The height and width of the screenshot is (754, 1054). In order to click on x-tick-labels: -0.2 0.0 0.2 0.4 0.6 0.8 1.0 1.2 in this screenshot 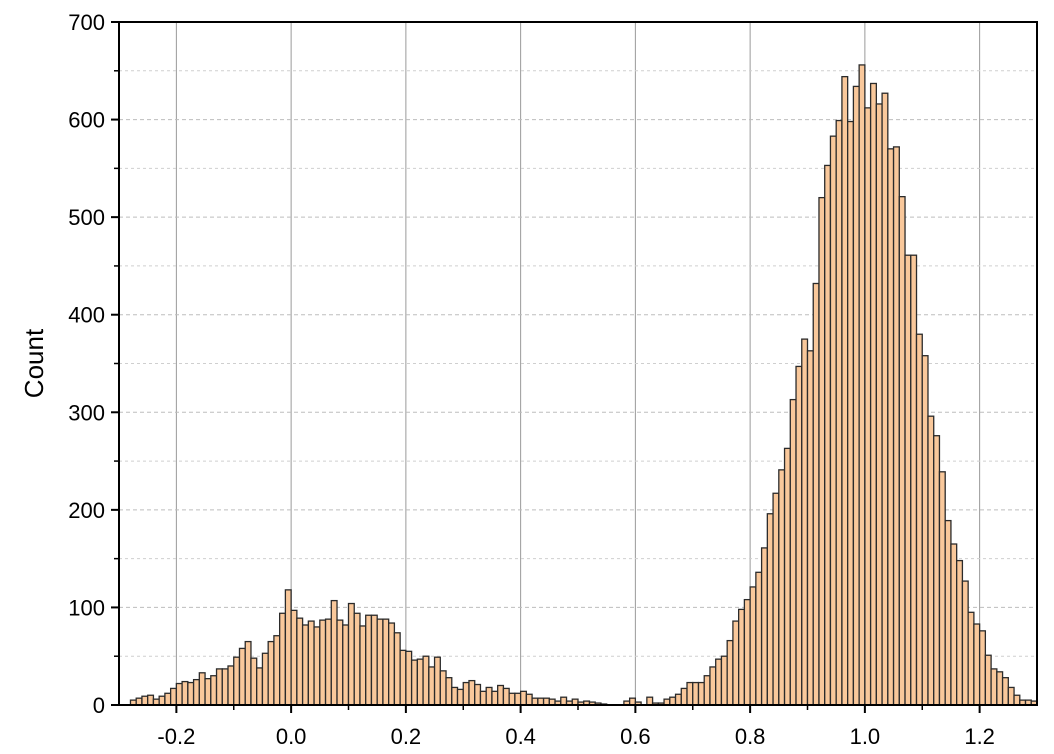, I will do `click(576, 736)`.